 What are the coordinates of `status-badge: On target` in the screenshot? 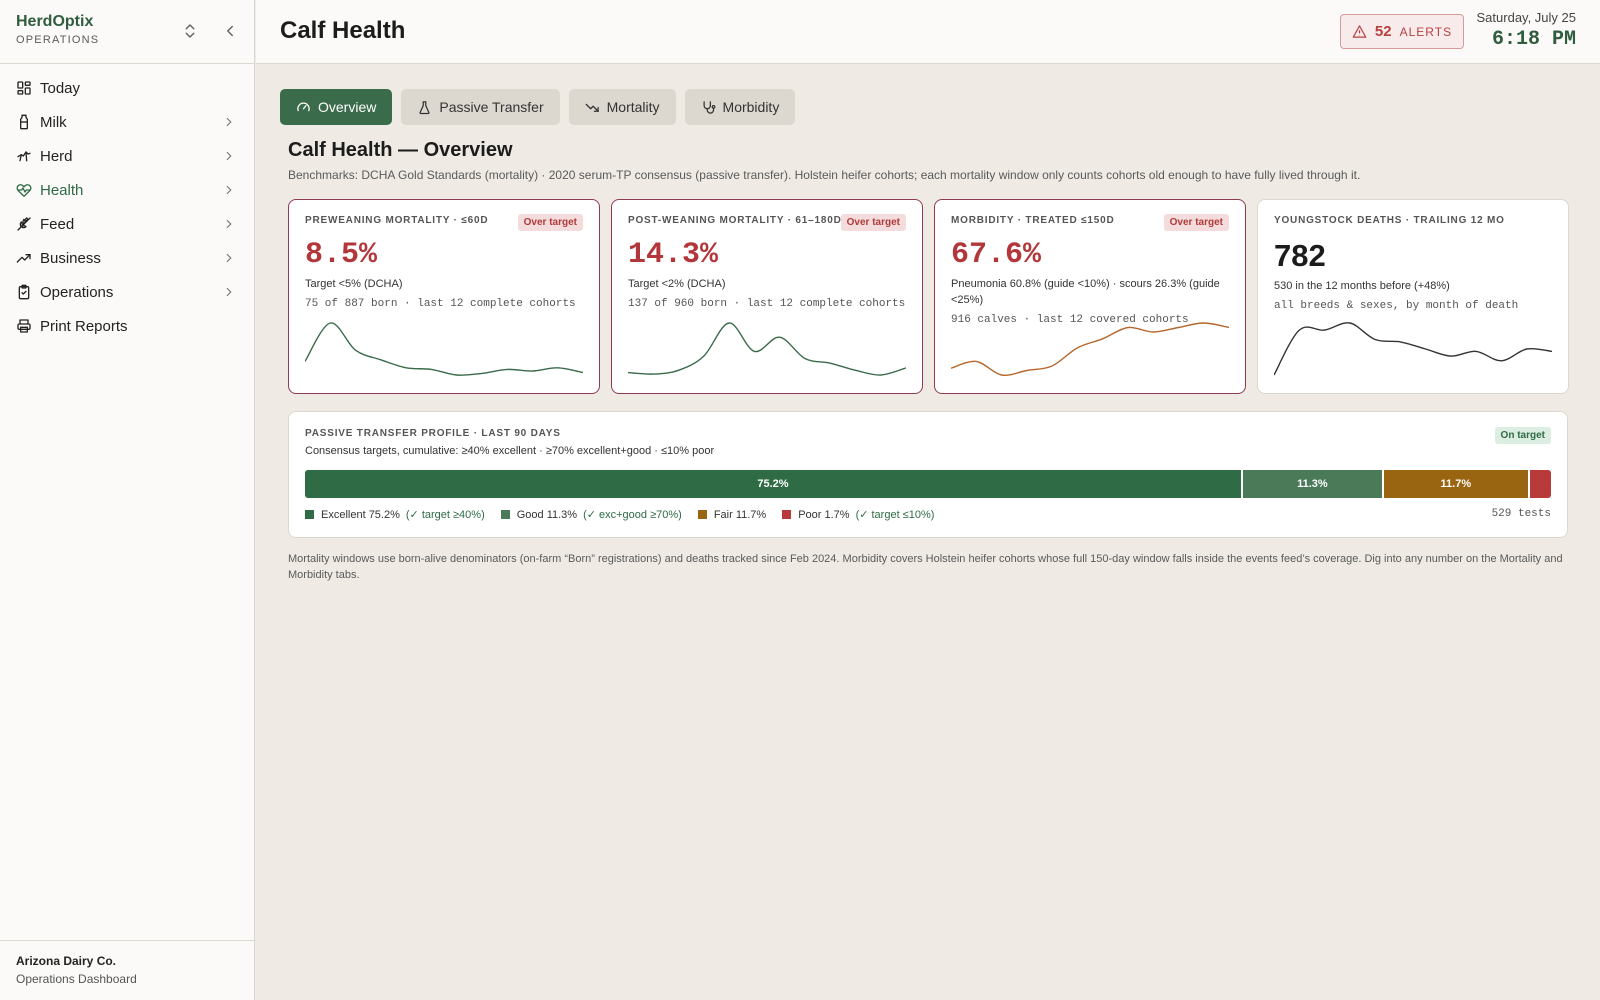 It's located at (1522, 435).